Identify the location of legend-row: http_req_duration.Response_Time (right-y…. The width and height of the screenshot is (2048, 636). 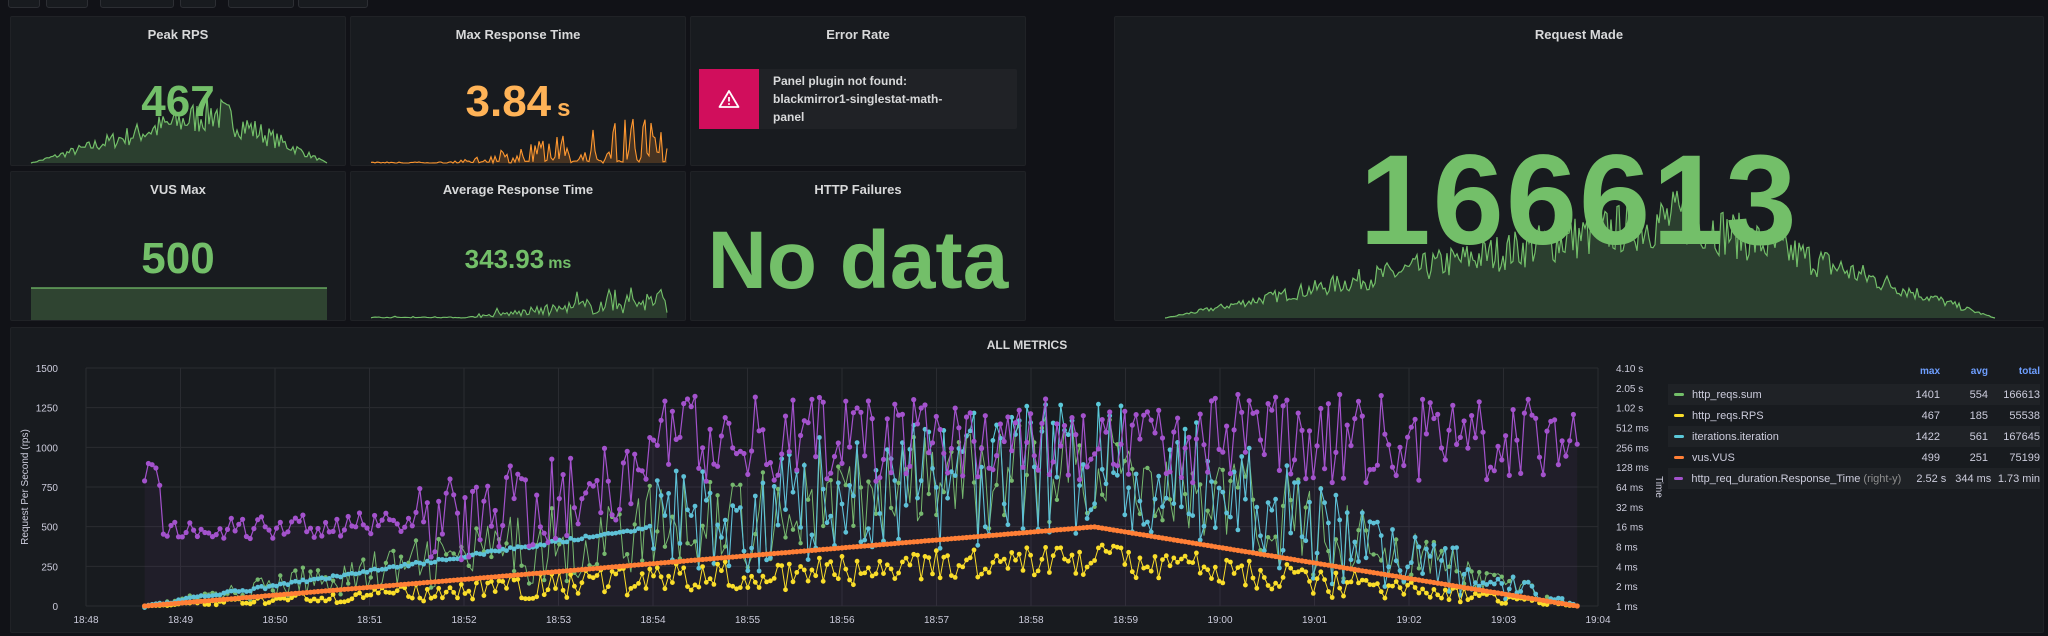
(1854, 478).